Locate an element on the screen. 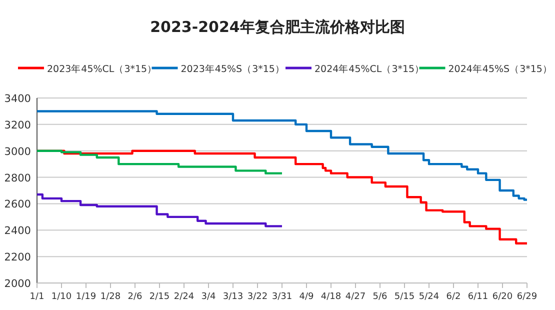 This screenshot has height=310, width=555. legend-label: 2023年45%S（3*15） is located at coordinates (232, 69).